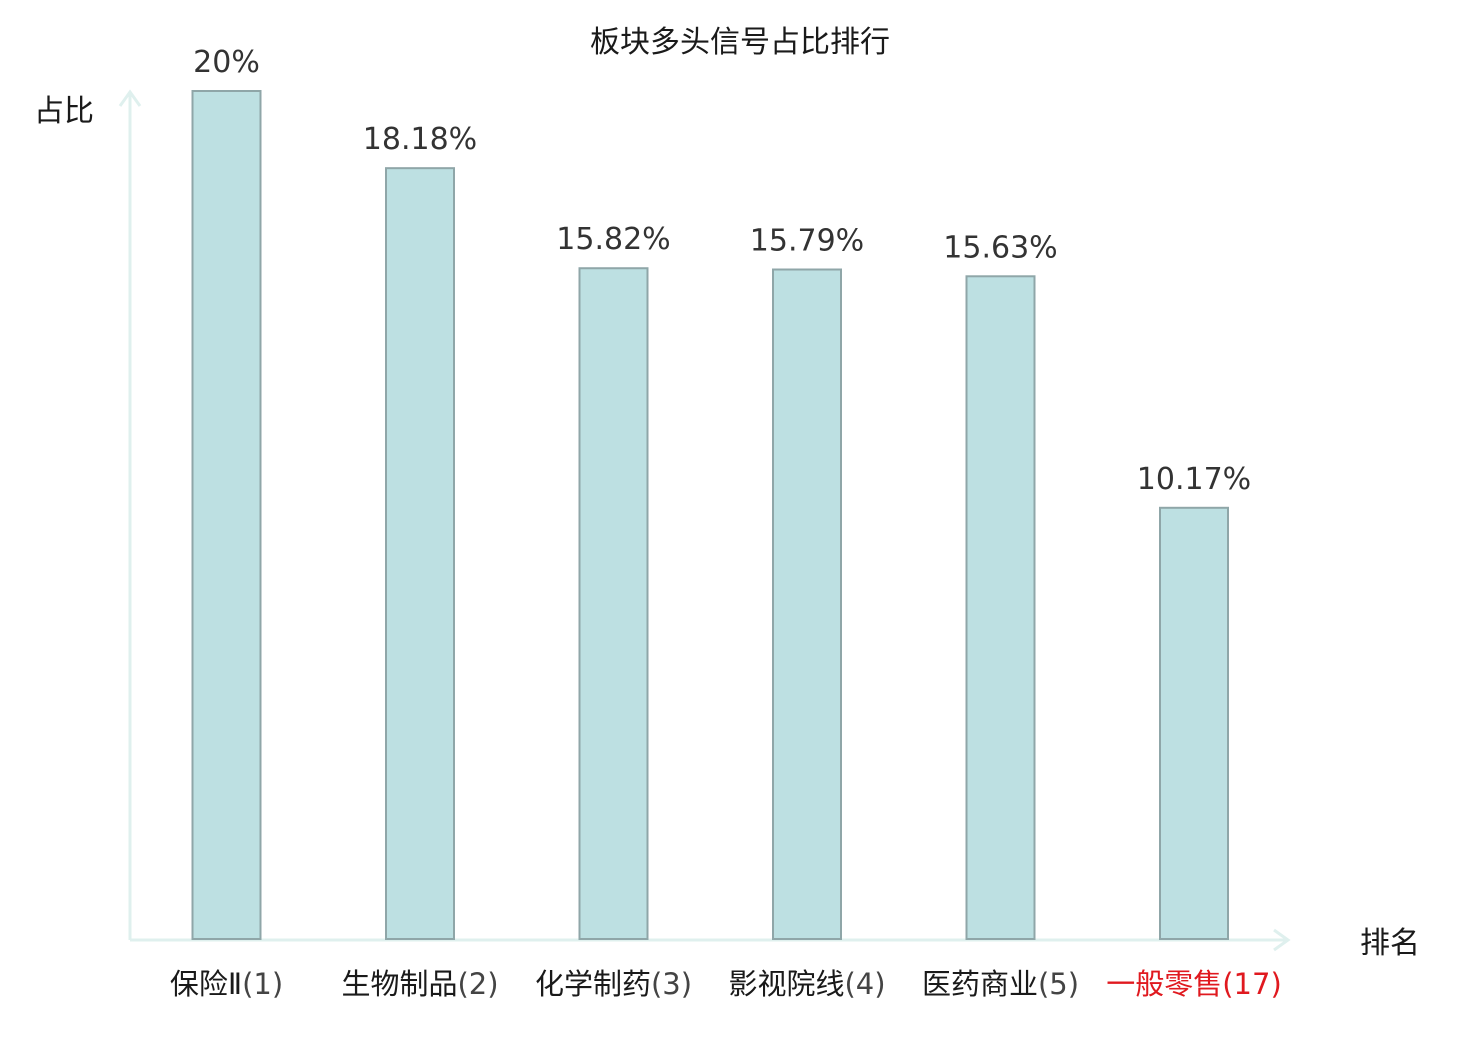  What do you see at coordinates (671, 984) in the screenshot?
I see `category-rank: (3)` at bounding box center [671, 984].